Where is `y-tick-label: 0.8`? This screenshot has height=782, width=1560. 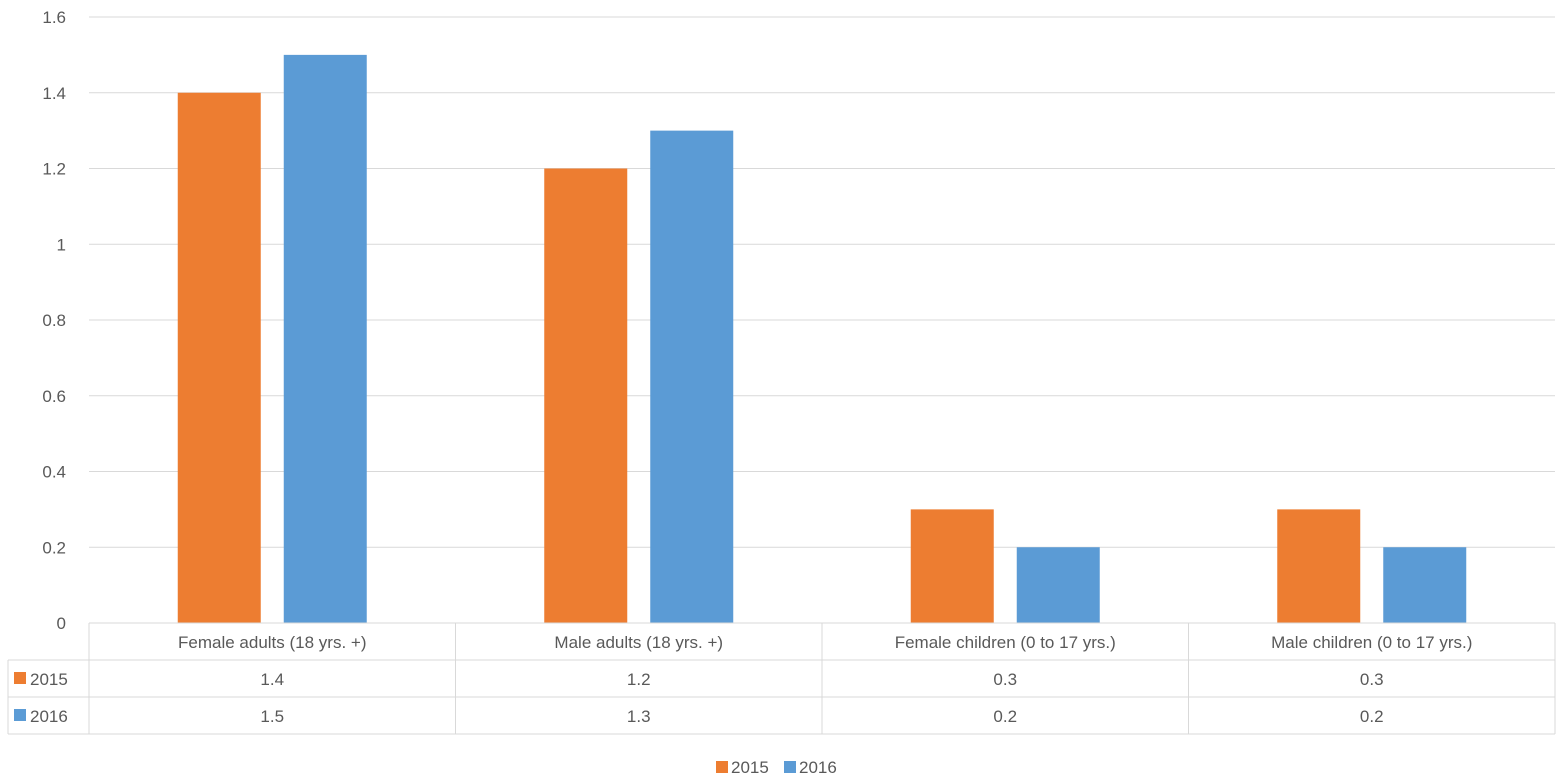
y-tick-label: 0.8 is located at coordinates (54, 320).